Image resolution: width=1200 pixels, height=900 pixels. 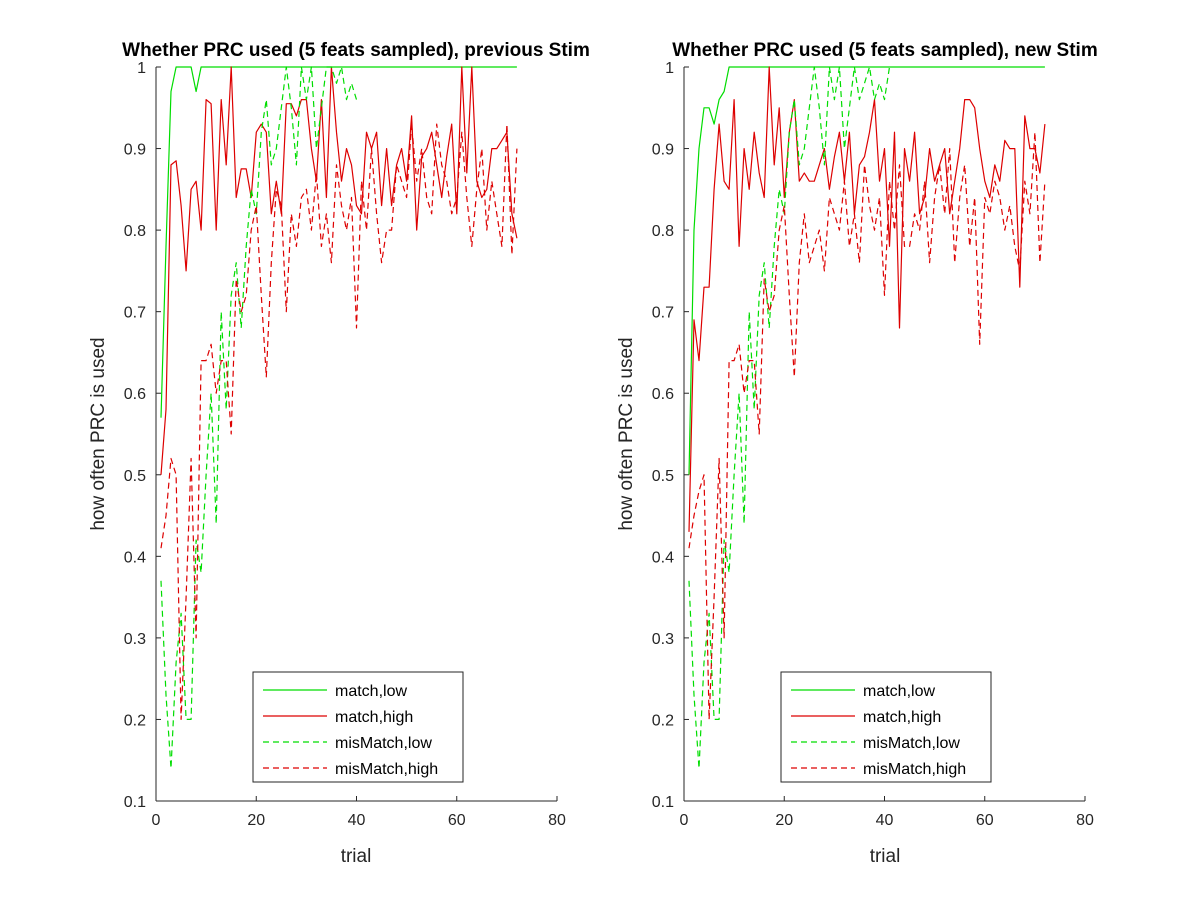 I want to click on subplot-left-xlabel: trial, so click(x=356, y=856).